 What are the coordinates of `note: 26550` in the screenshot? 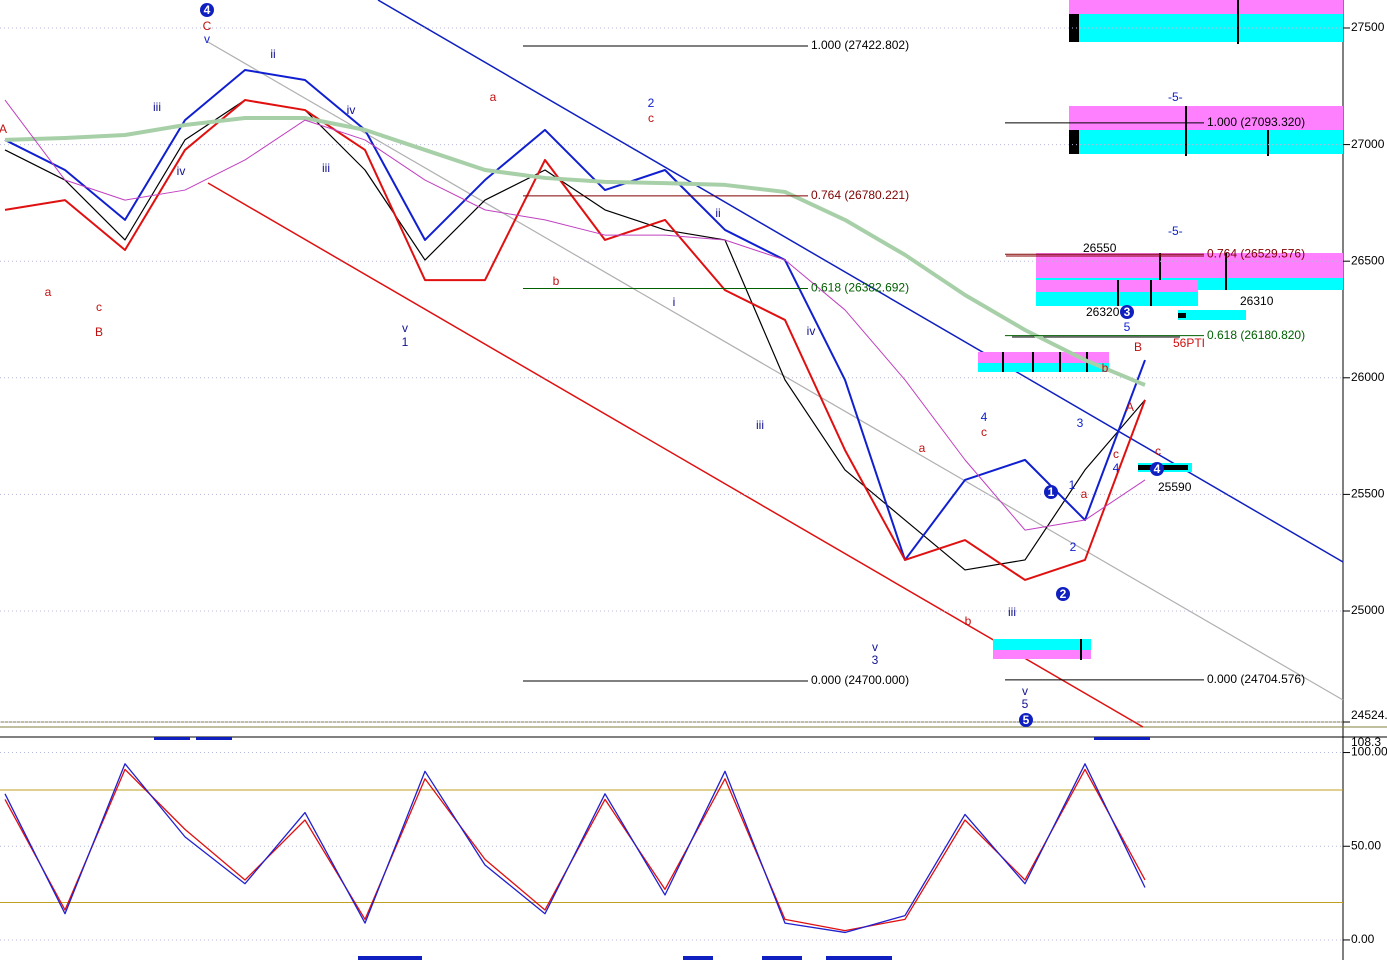 It's located at (1100, 248).